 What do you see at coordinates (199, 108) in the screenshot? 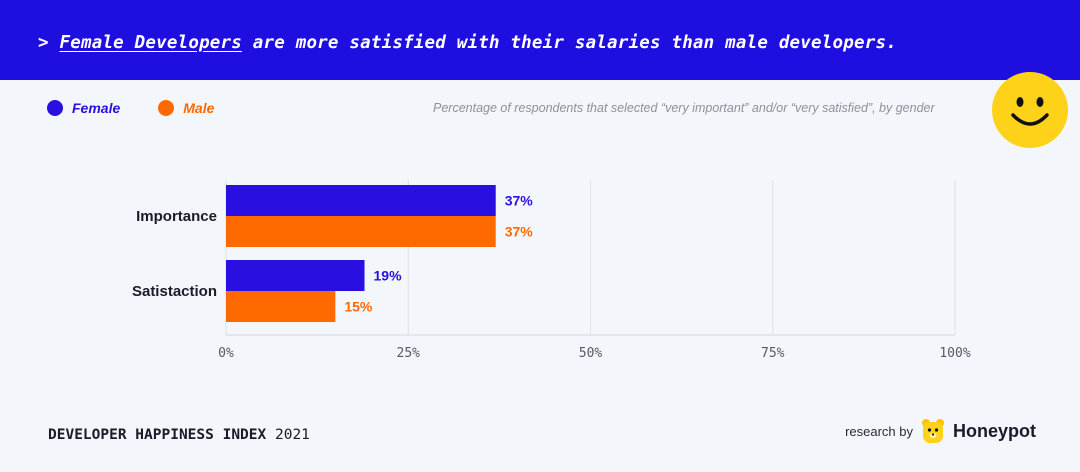
I see `legend-label-male: Male` at bounding box center [199, 108].